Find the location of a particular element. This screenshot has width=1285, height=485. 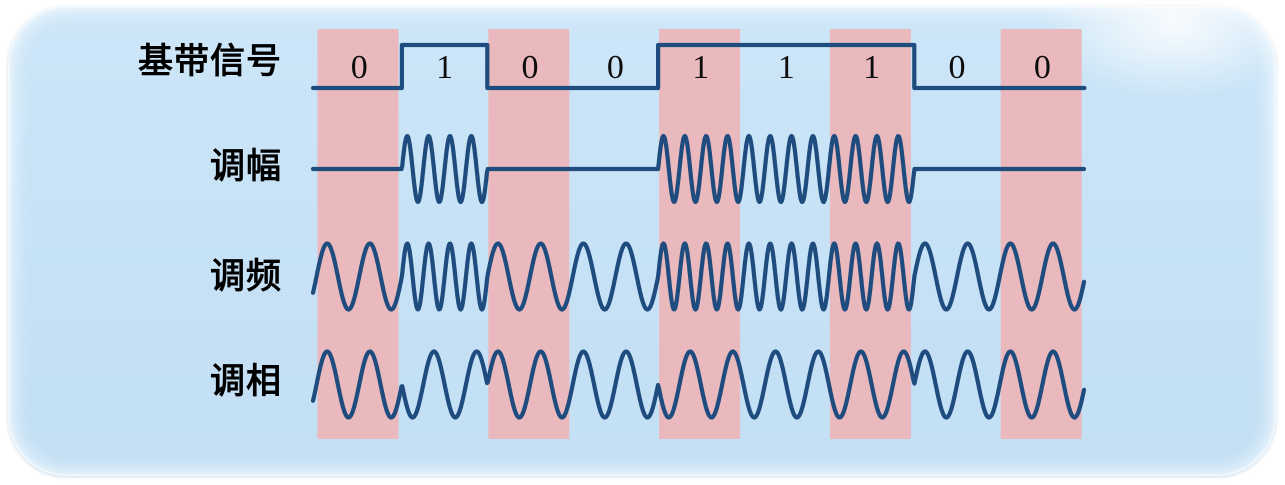

row-label-baseband: 基带信号 is located at coordinates (209, 61).